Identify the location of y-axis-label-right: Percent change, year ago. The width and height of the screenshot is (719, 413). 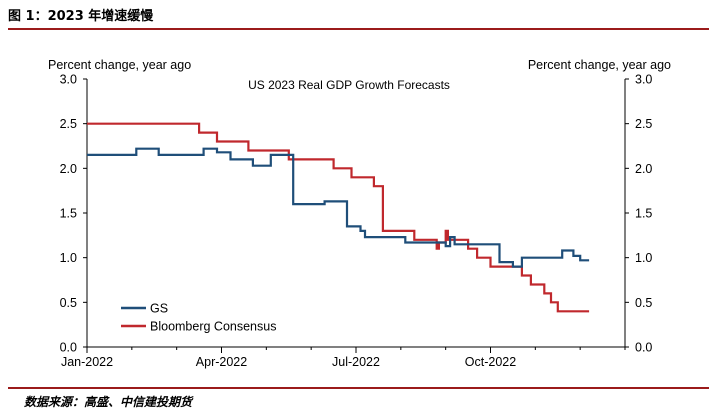
(599, 65).